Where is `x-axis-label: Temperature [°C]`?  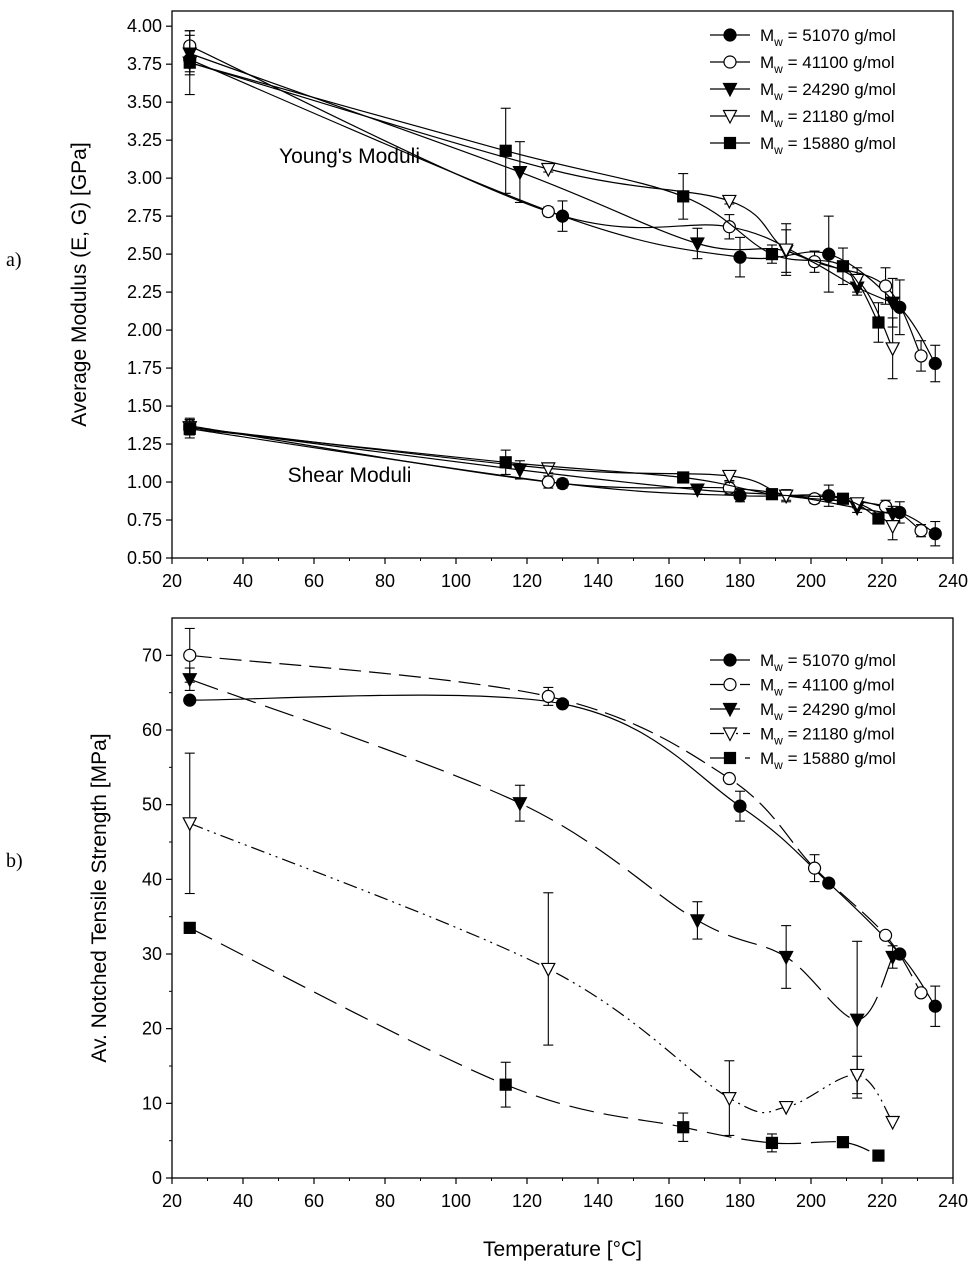
x-axis-label: Temperature [°C] is located at coordinates (562, 1249).